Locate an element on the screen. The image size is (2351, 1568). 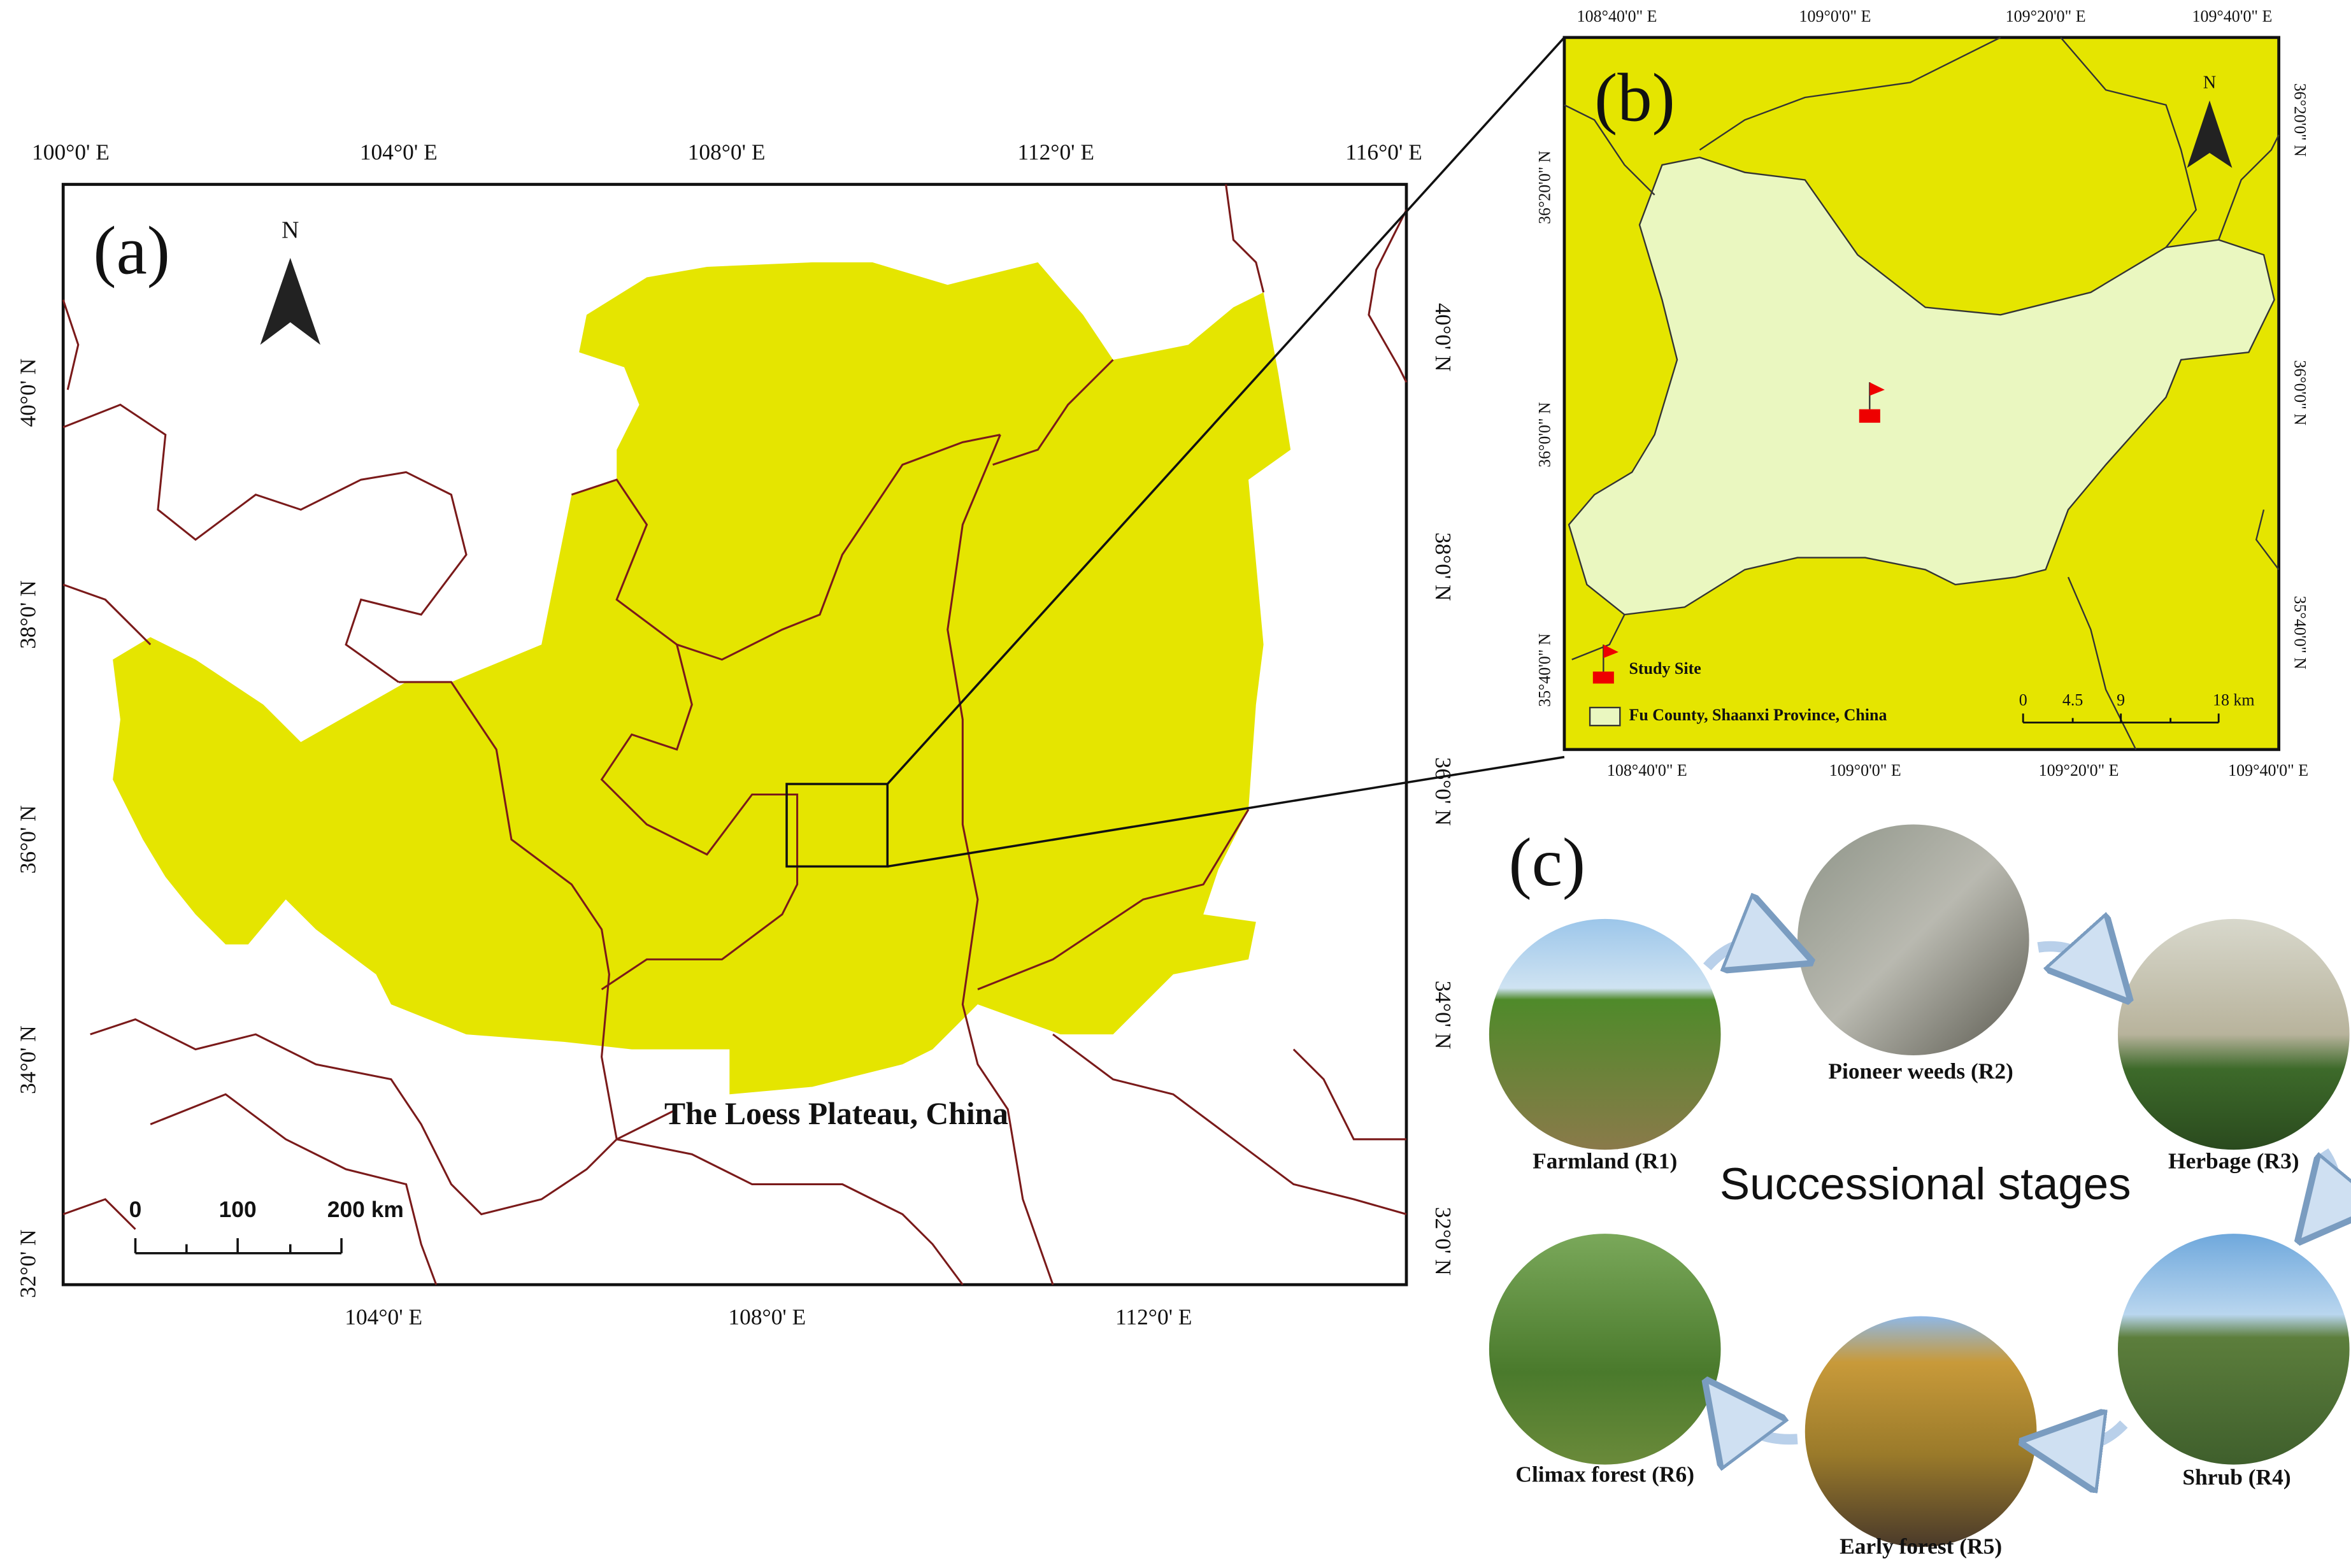
right-axis-label: 36°20'0" N is located at coordinates (2299, 120).